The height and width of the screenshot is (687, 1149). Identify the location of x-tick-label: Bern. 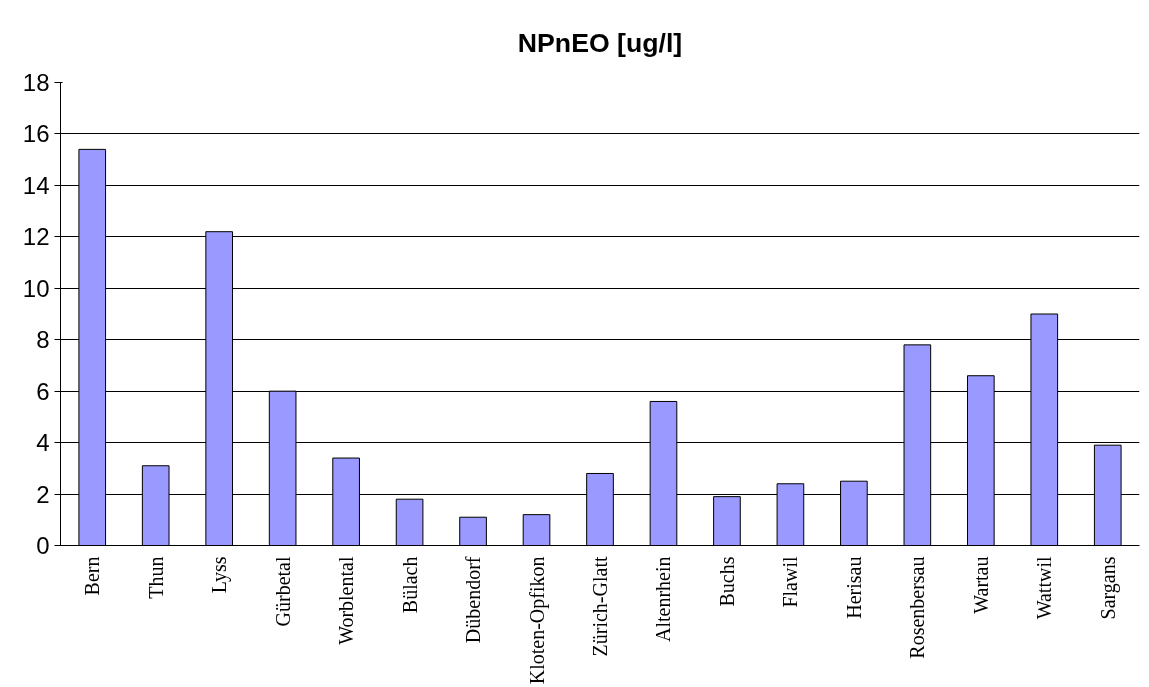
(92, 576).